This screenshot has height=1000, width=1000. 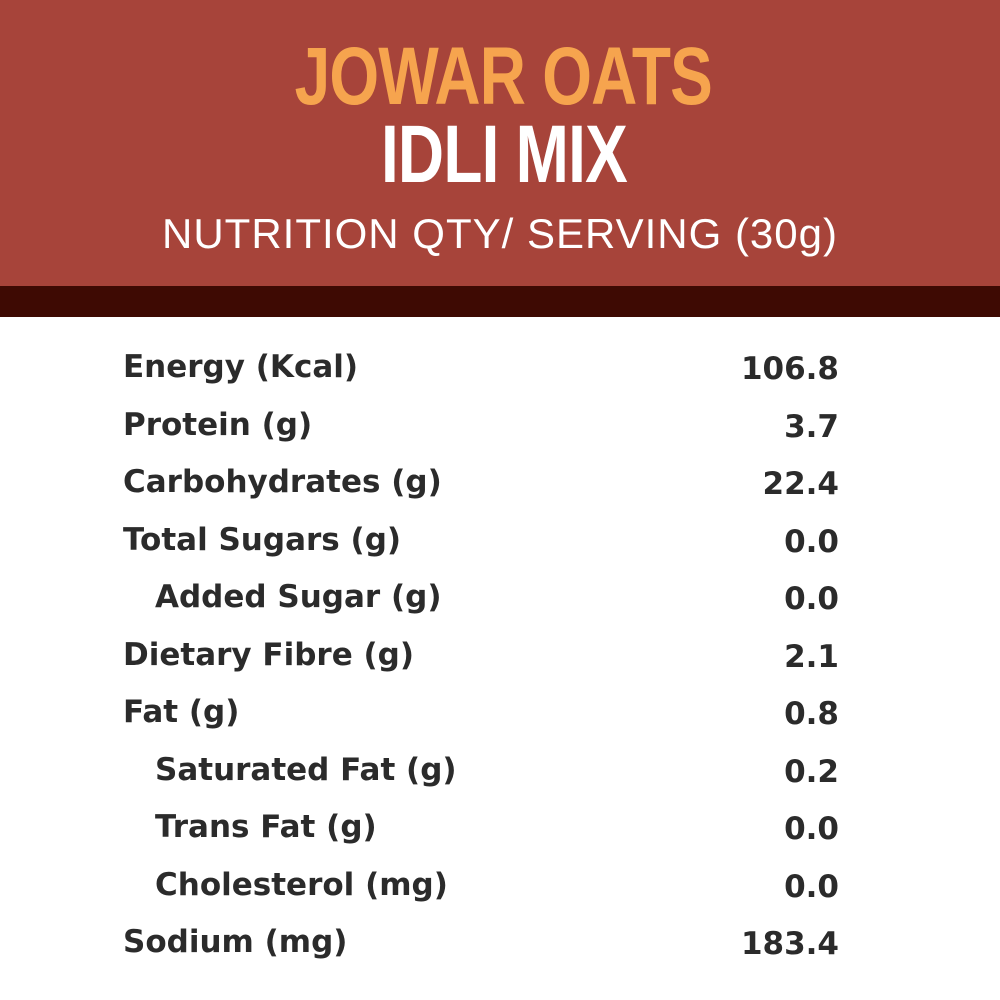 I want to click on nutrition-row-carbohydrates: Carbohydrates (g) 22.4, so click(x=500, y=486).